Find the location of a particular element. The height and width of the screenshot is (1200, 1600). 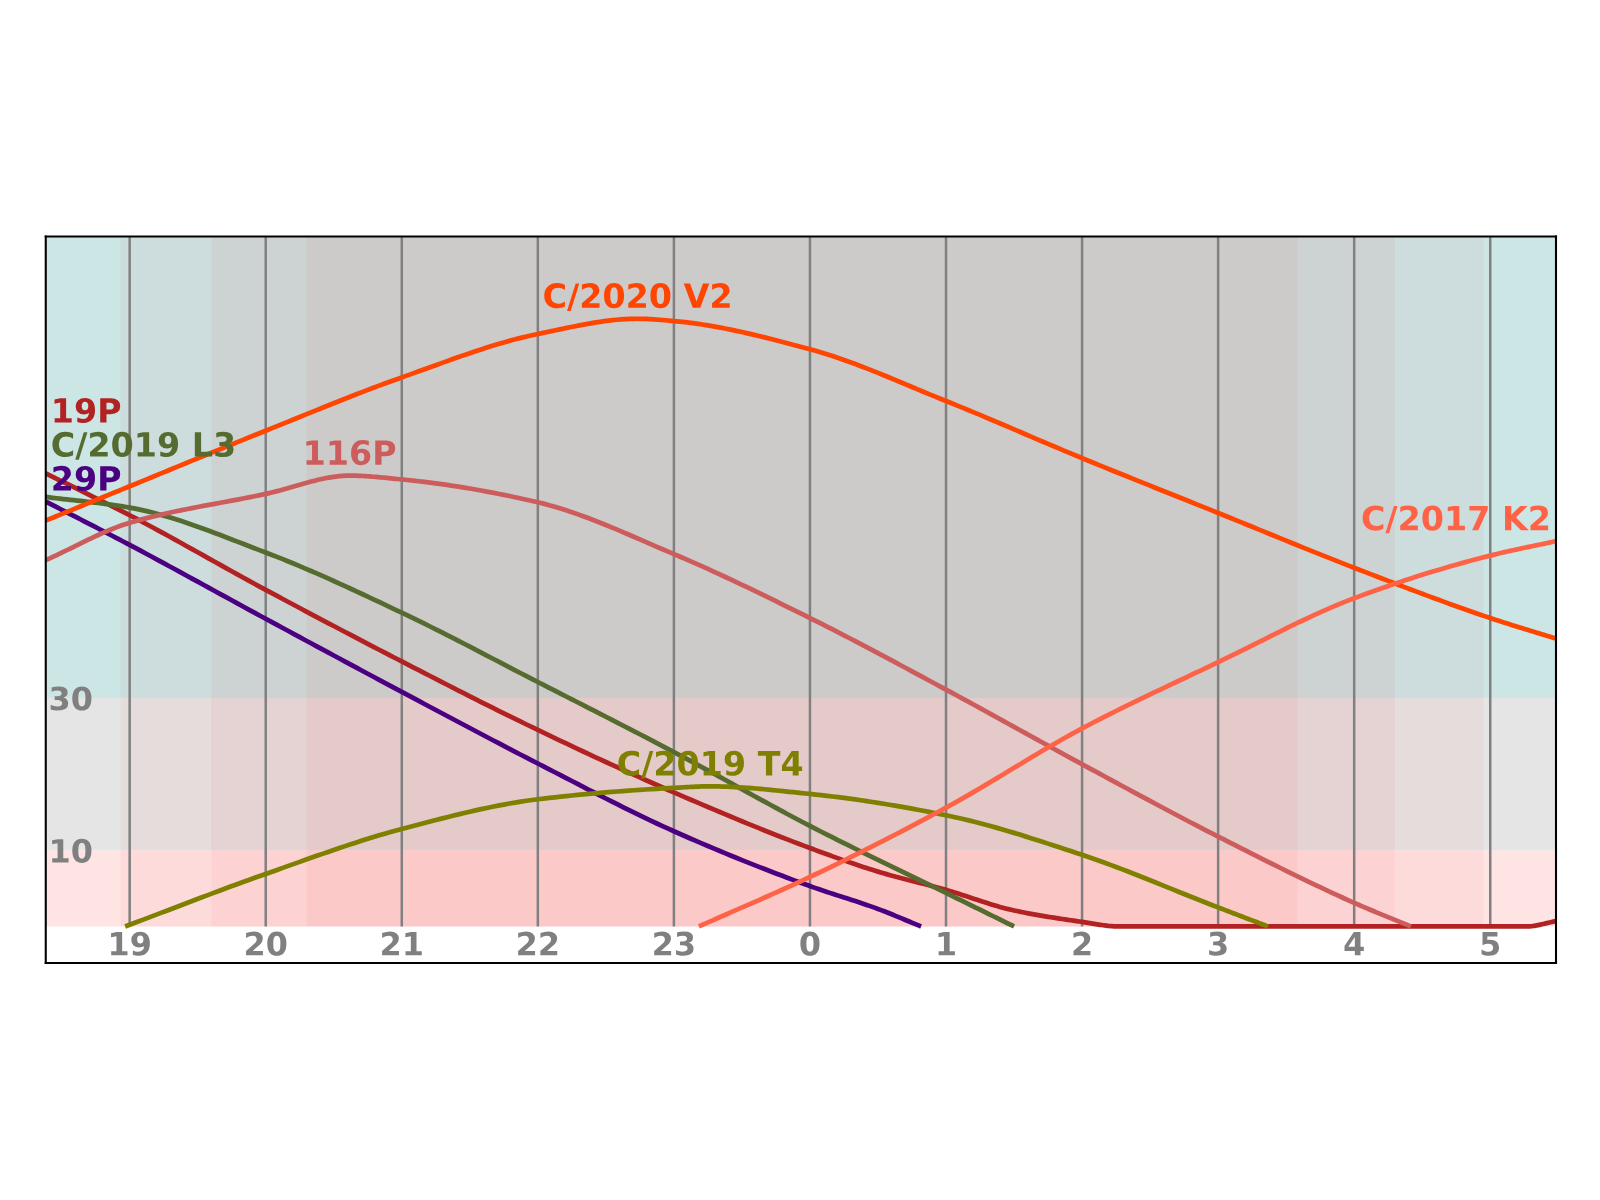

x-tick-label: 19 is located at coordinates (130, 943).